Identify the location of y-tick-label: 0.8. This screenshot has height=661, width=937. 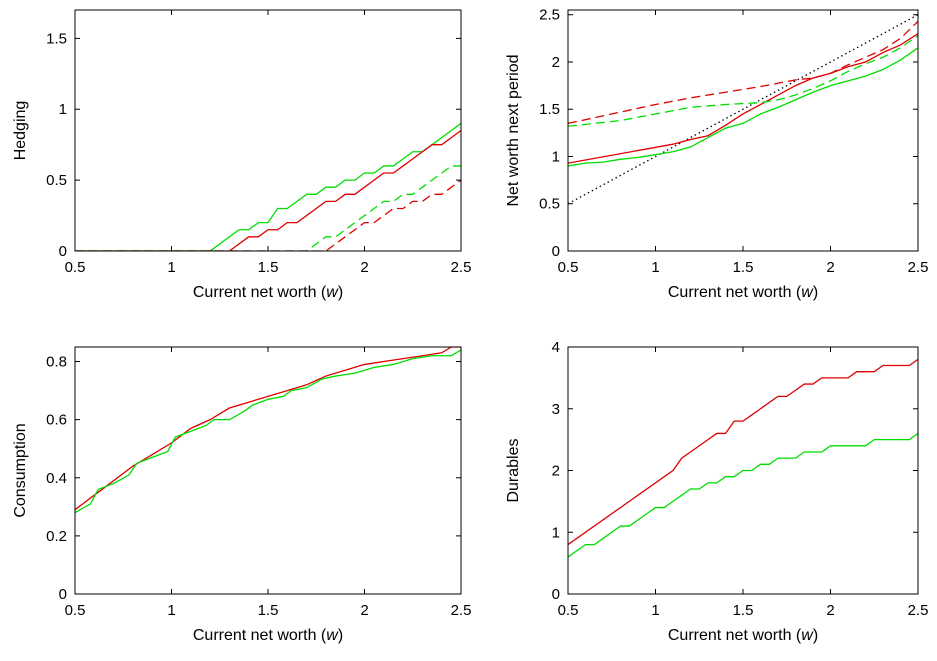
(56, 362).